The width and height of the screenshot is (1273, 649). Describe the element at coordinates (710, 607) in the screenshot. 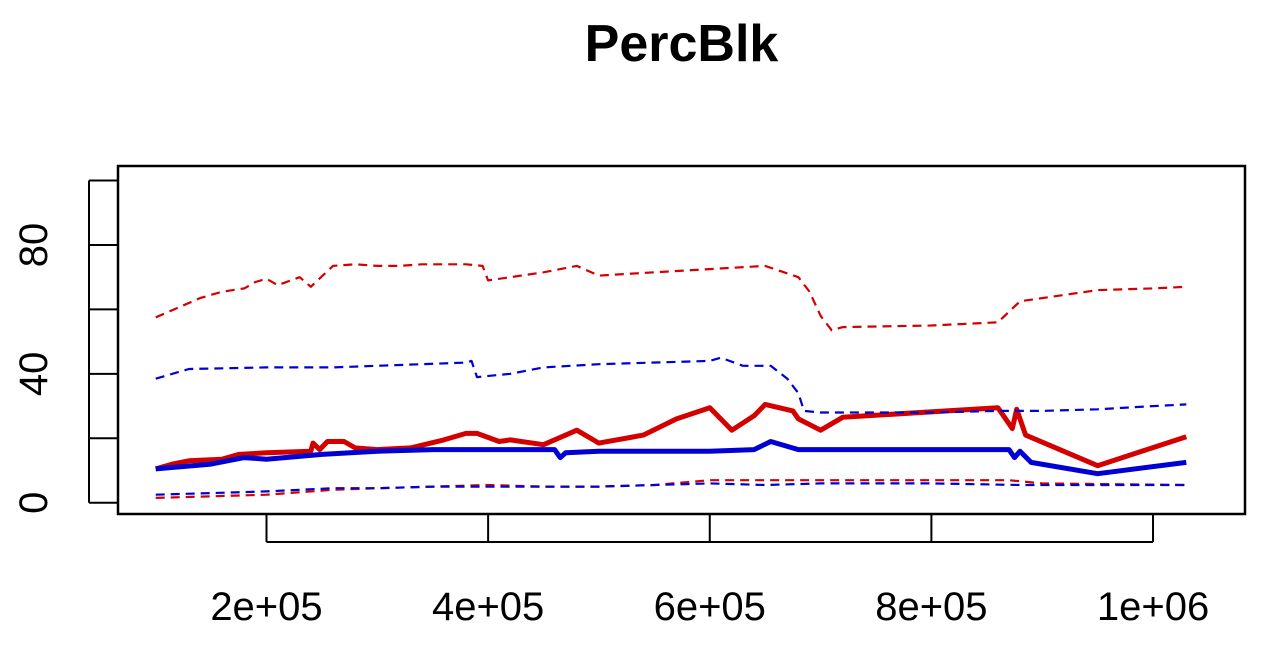

I see `x-tick-label: 6e+05` at that location.